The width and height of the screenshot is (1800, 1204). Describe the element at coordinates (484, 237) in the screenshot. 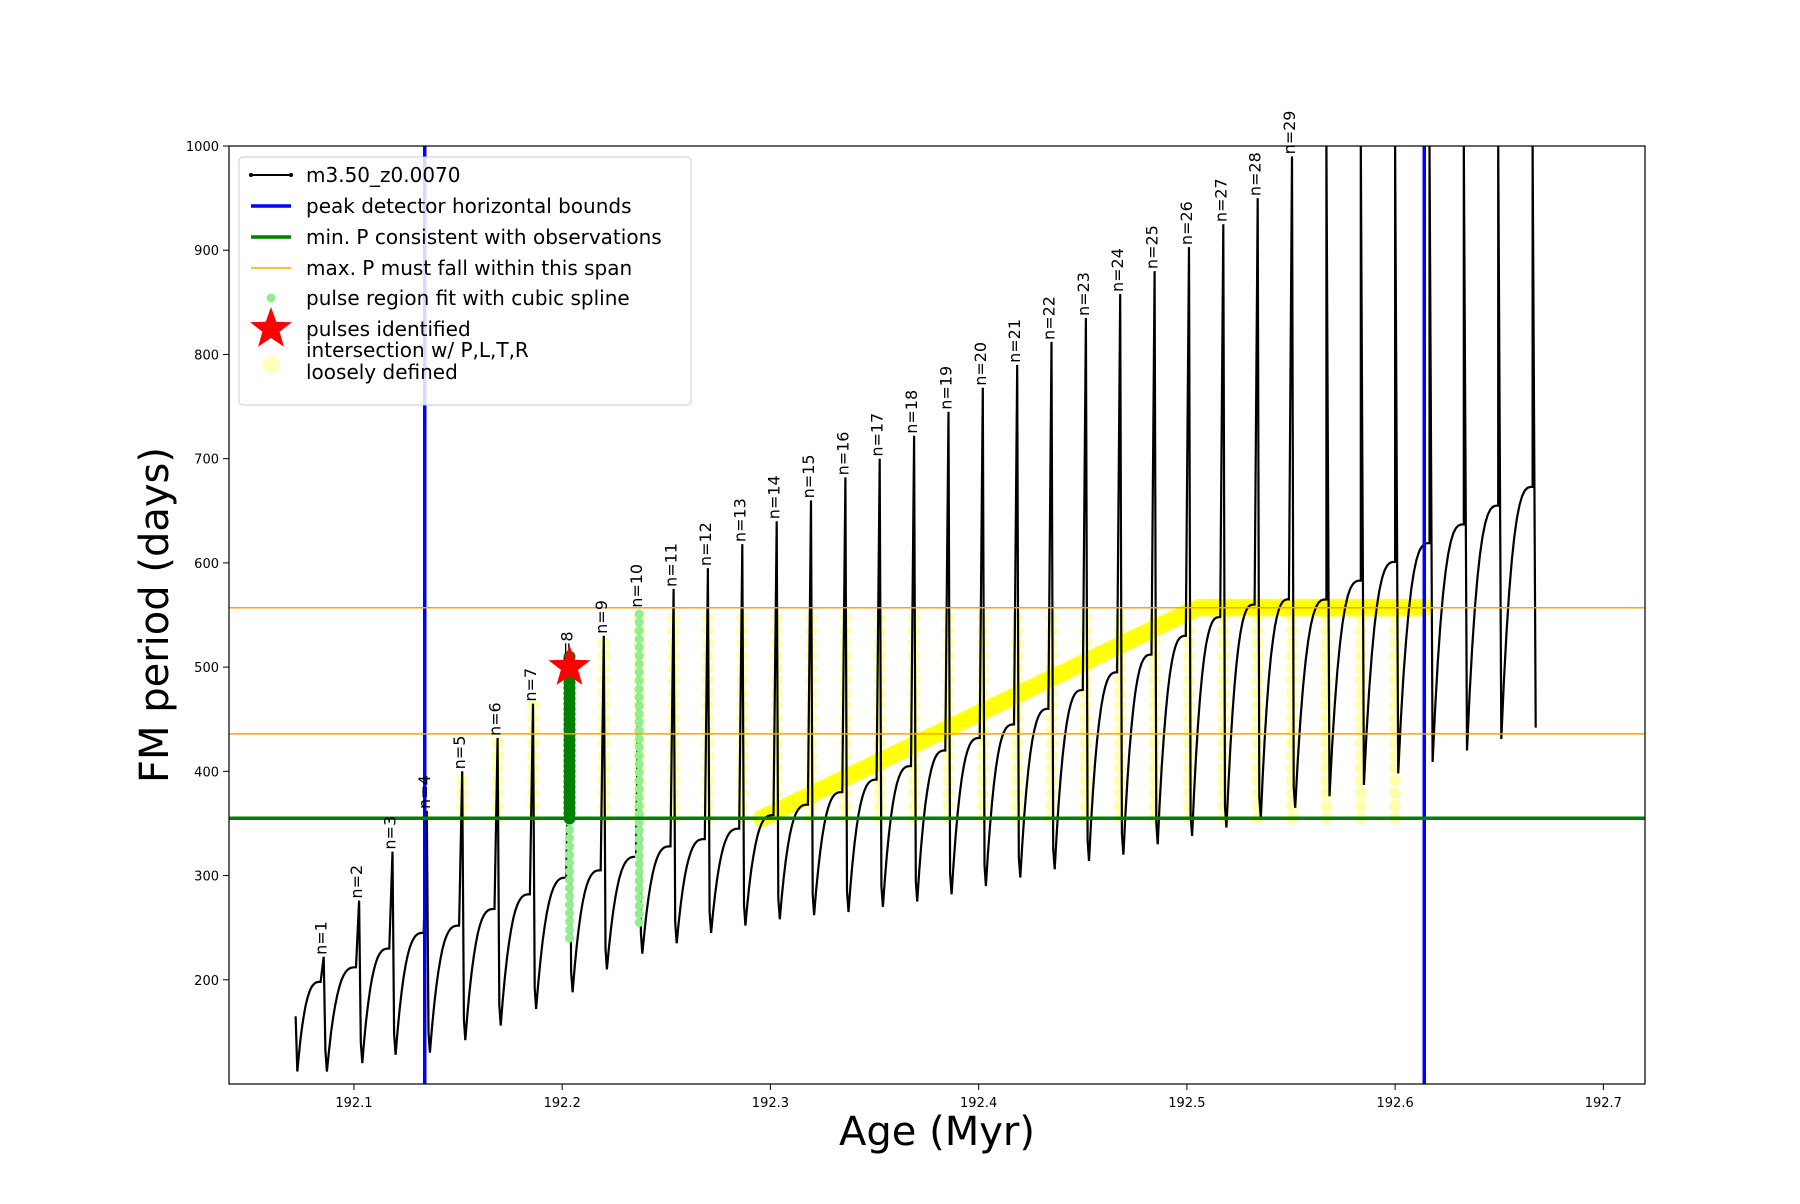

I see `legend-label: min. P consistent with observations` at that location.